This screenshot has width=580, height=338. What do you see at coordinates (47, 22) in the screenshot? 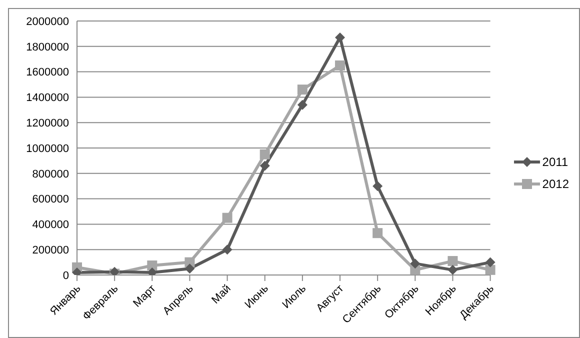
I see `y-tick-label: 2000000` at bounding box center [47, 22].